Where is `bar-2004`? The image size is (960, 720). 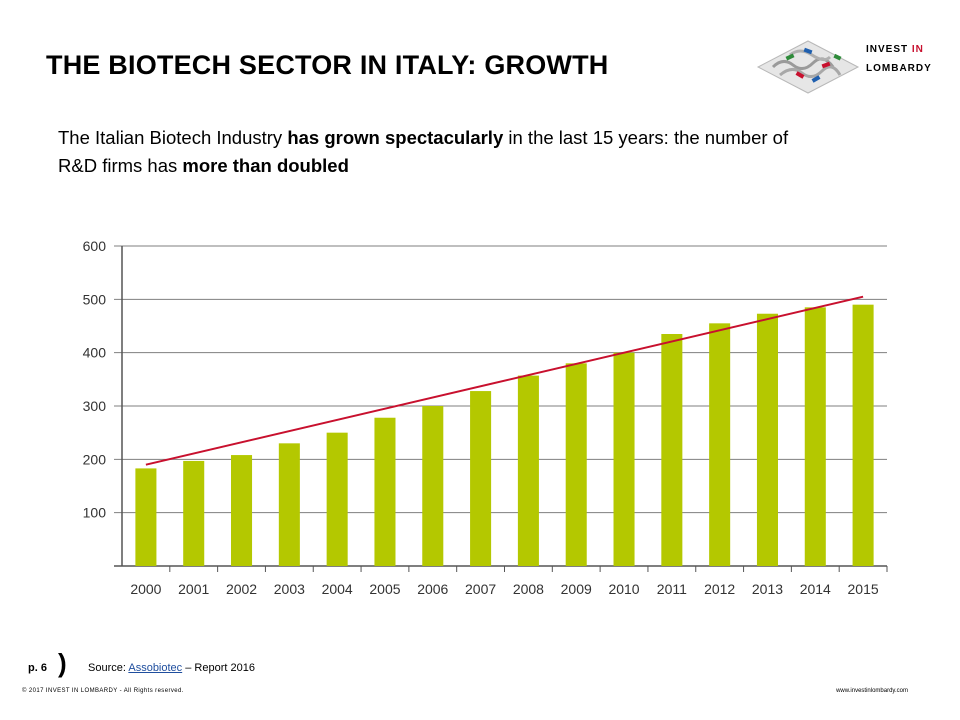 bar-2004 is located at coordinates (337, 499).